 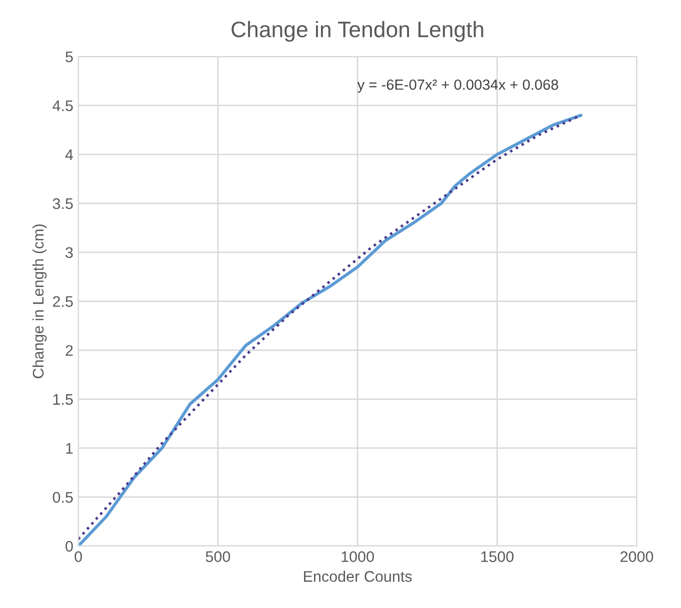 I want to click on x-tick-label: 1500, so click(x=497, y=556).